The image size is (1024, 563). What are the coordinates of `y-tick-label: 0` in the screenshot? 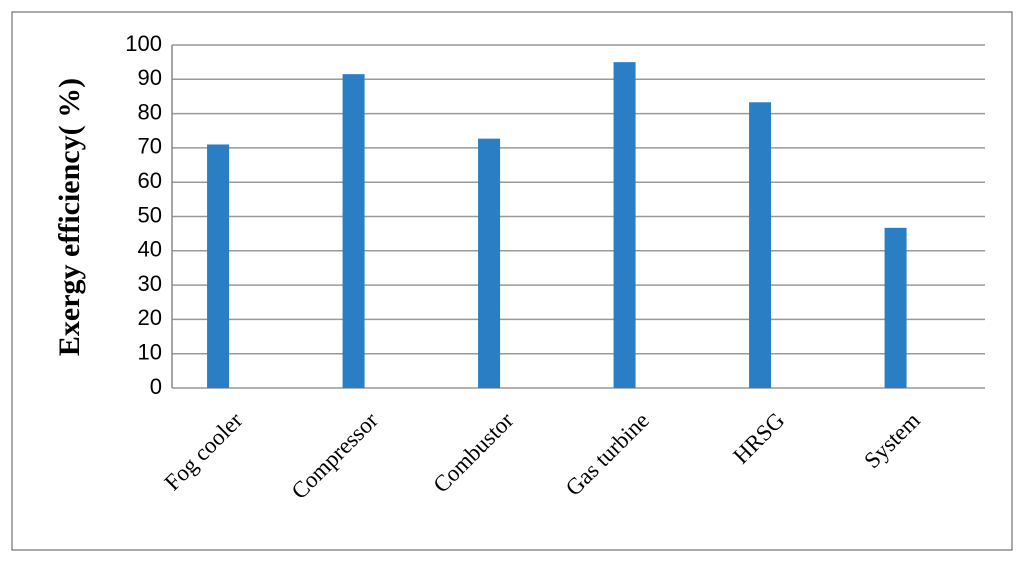 It's located at (156, 386).